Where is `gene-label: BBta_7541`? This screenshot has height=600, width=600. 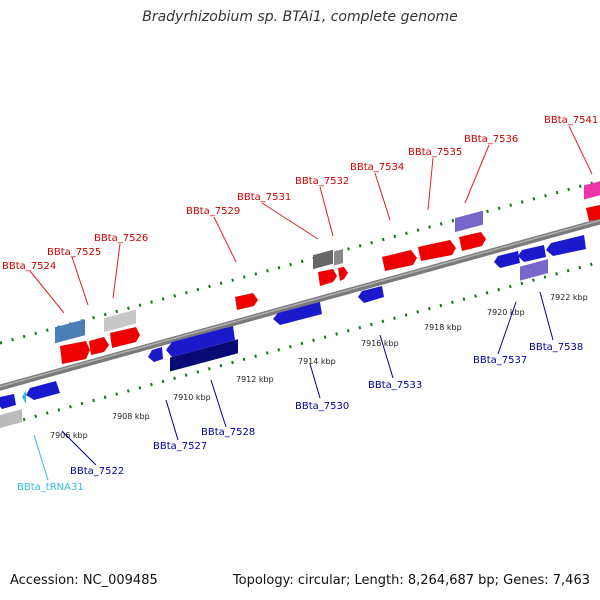 gene-label: BBta_7541 is located at coordinates (571, 120).